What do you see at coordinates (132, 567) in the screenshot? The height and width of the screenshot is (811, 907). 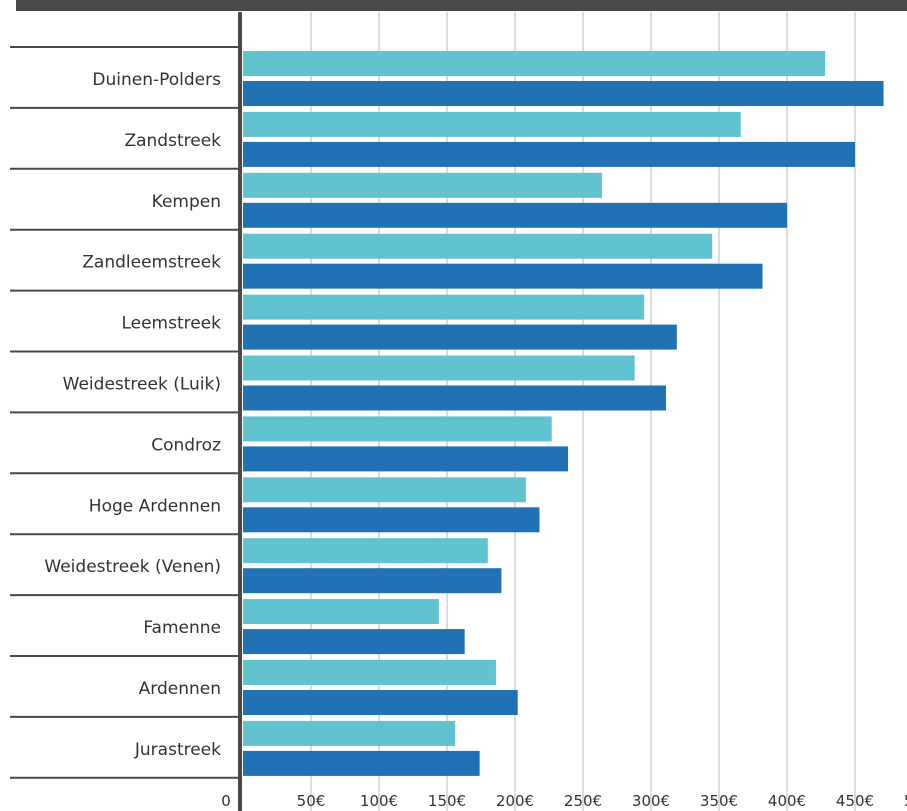 I see `category-label: Weidestreek (Venen)` at bounding box center [132, 567].